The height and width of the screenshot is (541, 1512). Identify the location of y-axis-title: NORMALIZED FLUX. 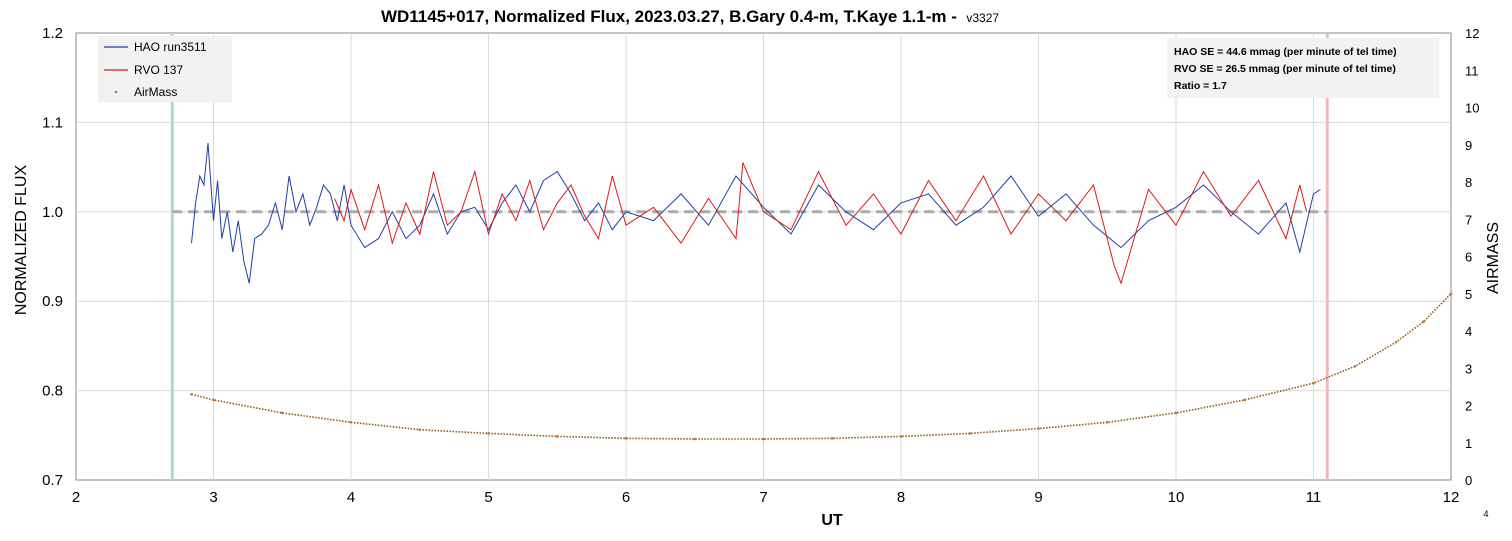
(21, 240).